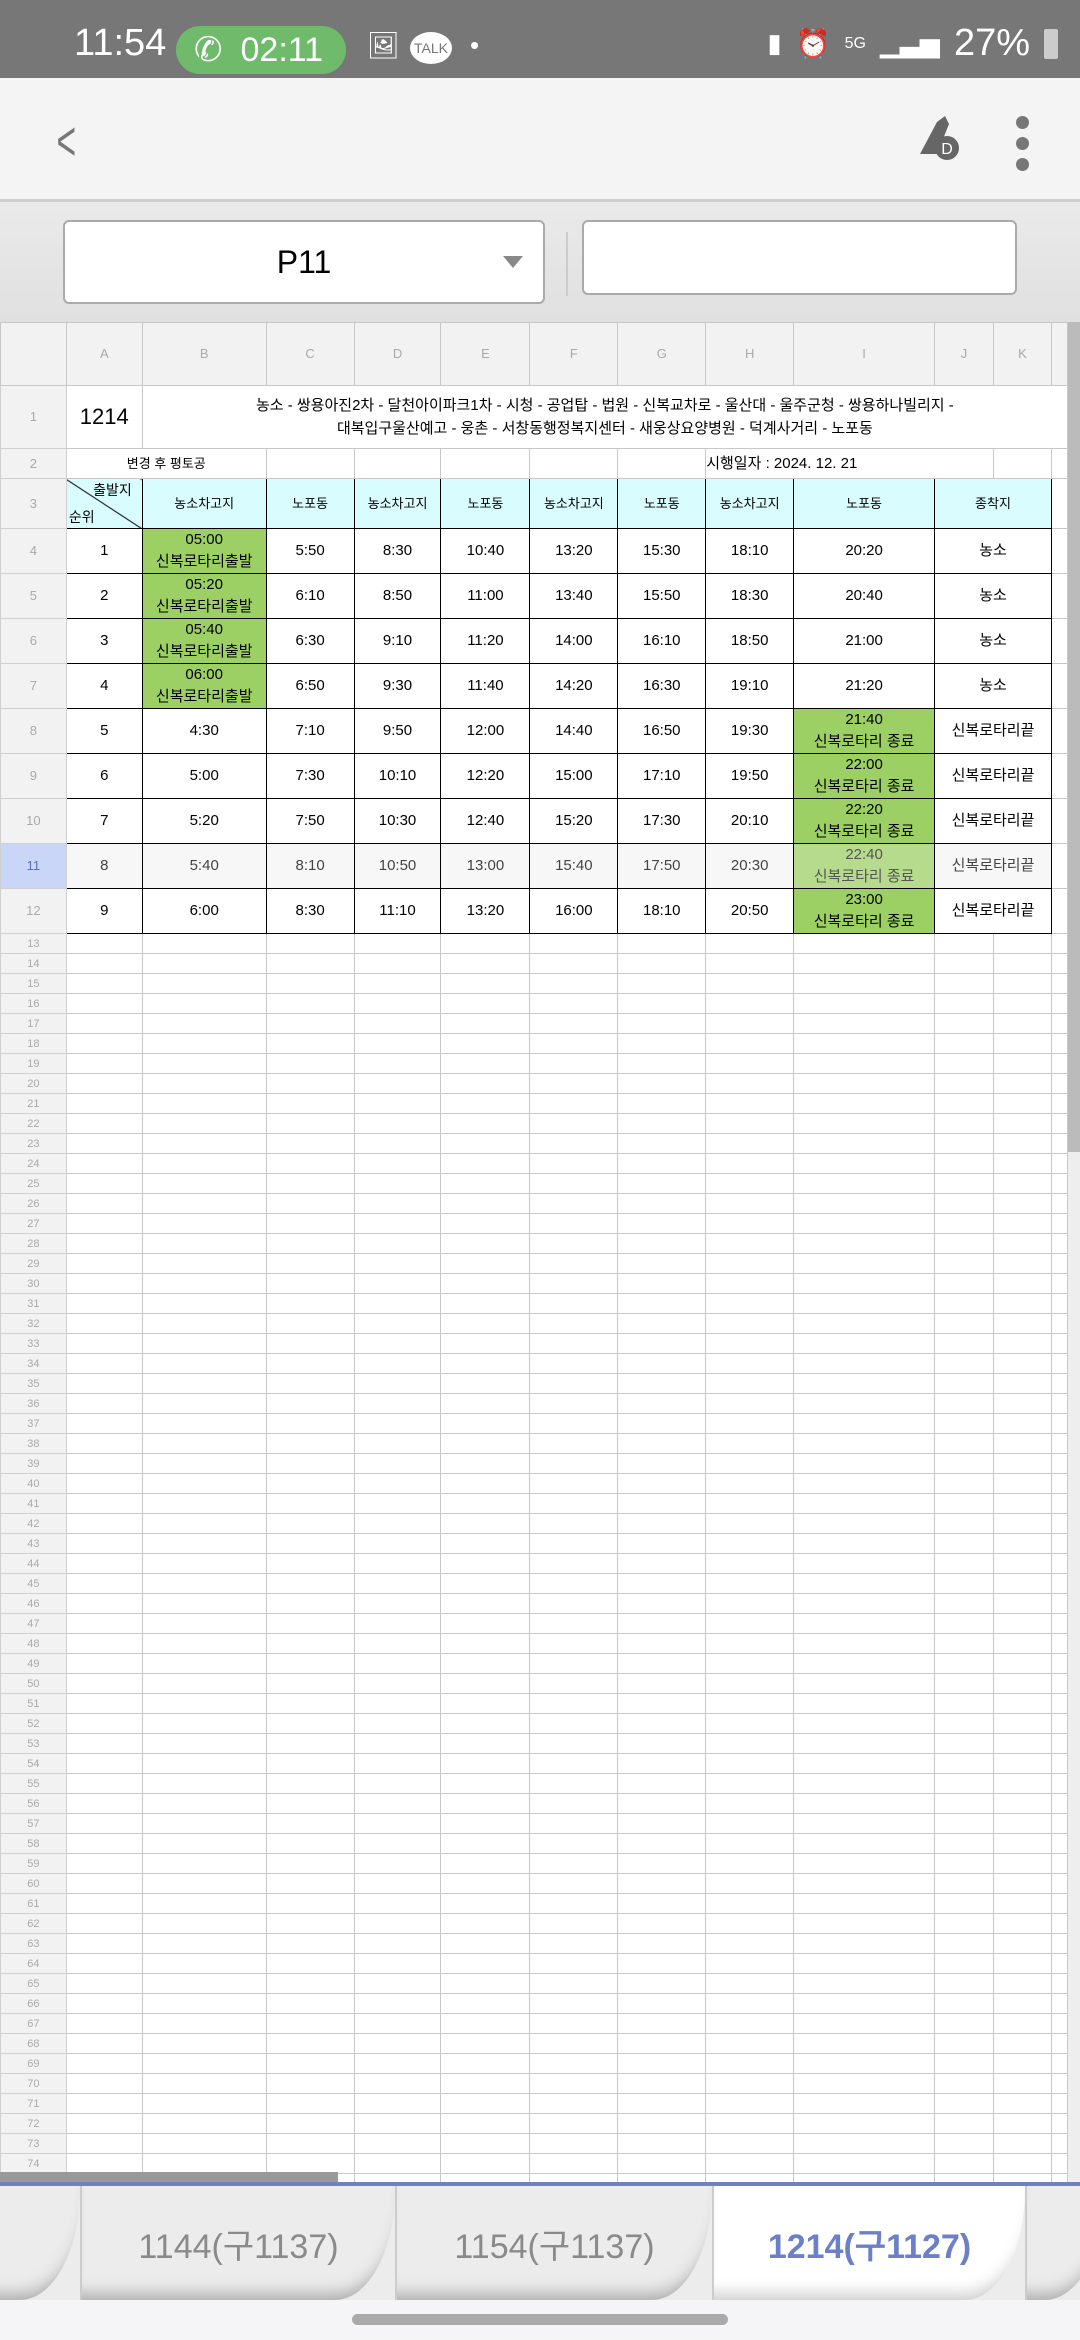 This screenshot has width=1080, height=2340. What do you see at coordinates (33, 1283) in the screenshot?
I see `row-header: 30` at bounding box center [33, 1283].